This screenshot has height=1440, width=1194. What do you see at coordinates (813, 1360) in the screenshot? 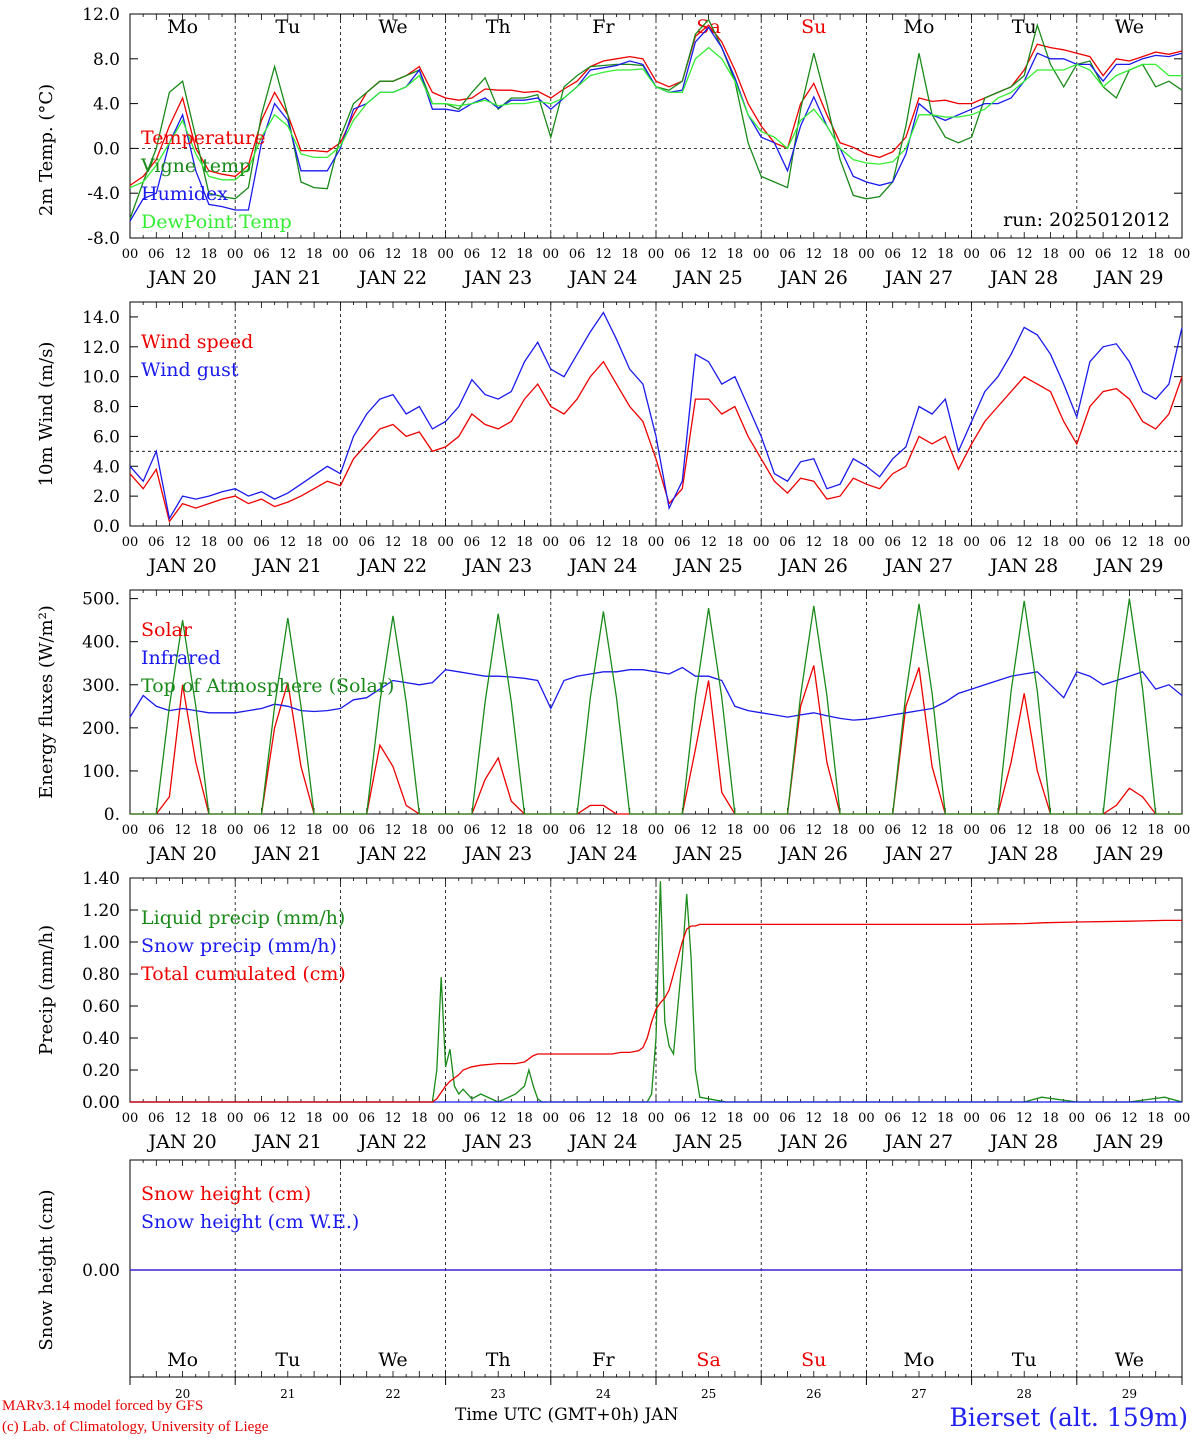
I see `weekday-label: Su` at bounding box center [813, 1360].